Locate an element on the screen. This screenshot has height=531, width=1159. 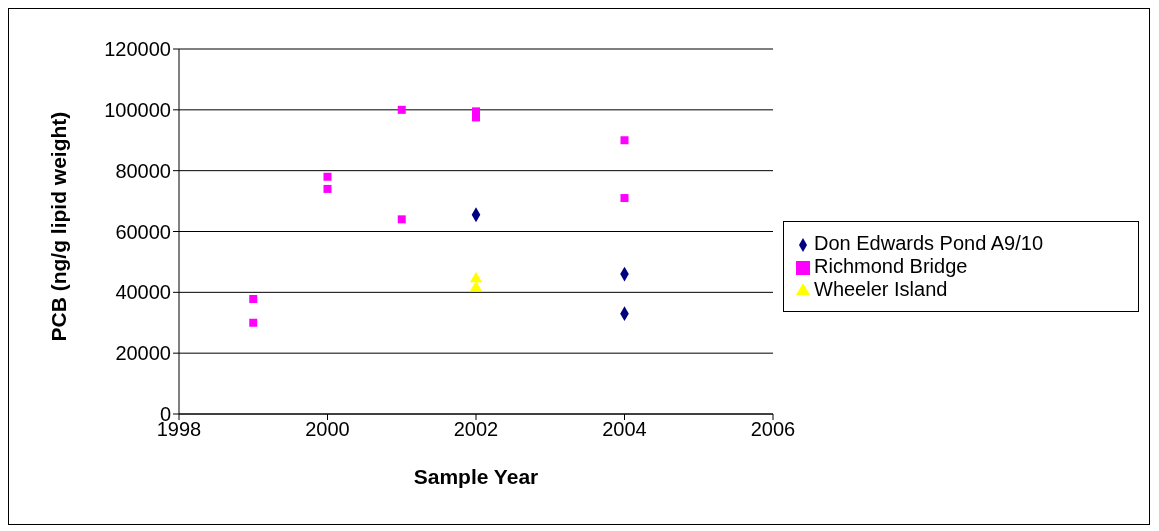
x-axis-title: Sample Year is located at coordinates (476, 476).